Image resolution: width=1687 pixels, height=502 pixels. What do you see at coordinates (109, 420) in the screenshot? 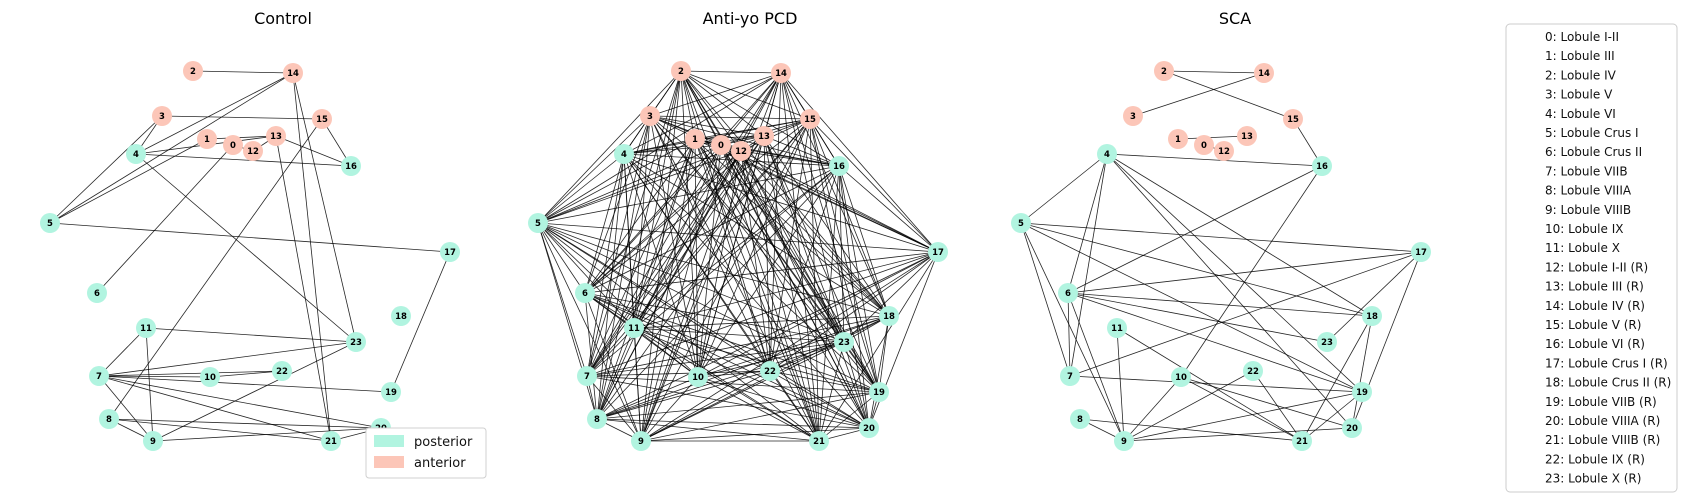
I see `node-label-8: 8` at bounding box center [109, 420].